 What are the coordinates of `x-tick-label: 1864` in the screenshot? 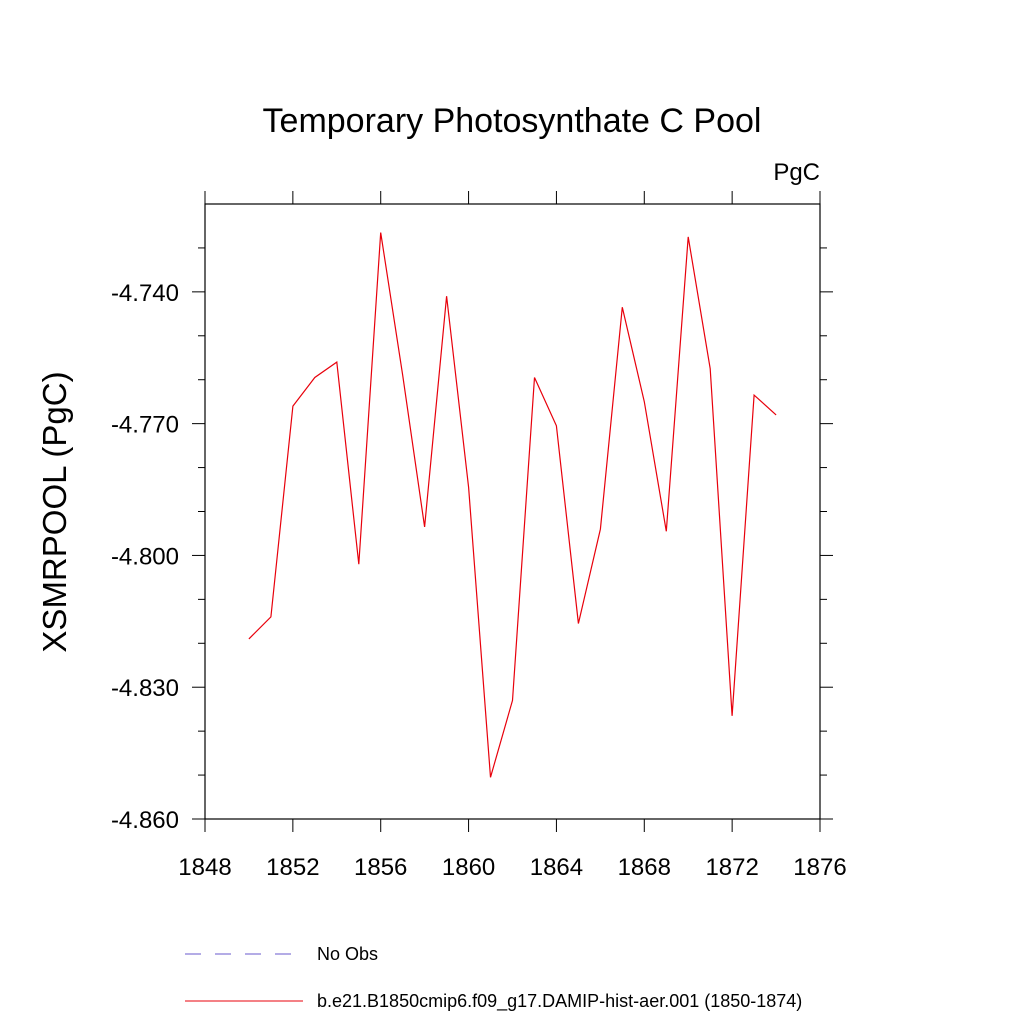 It's located at (556, 867).